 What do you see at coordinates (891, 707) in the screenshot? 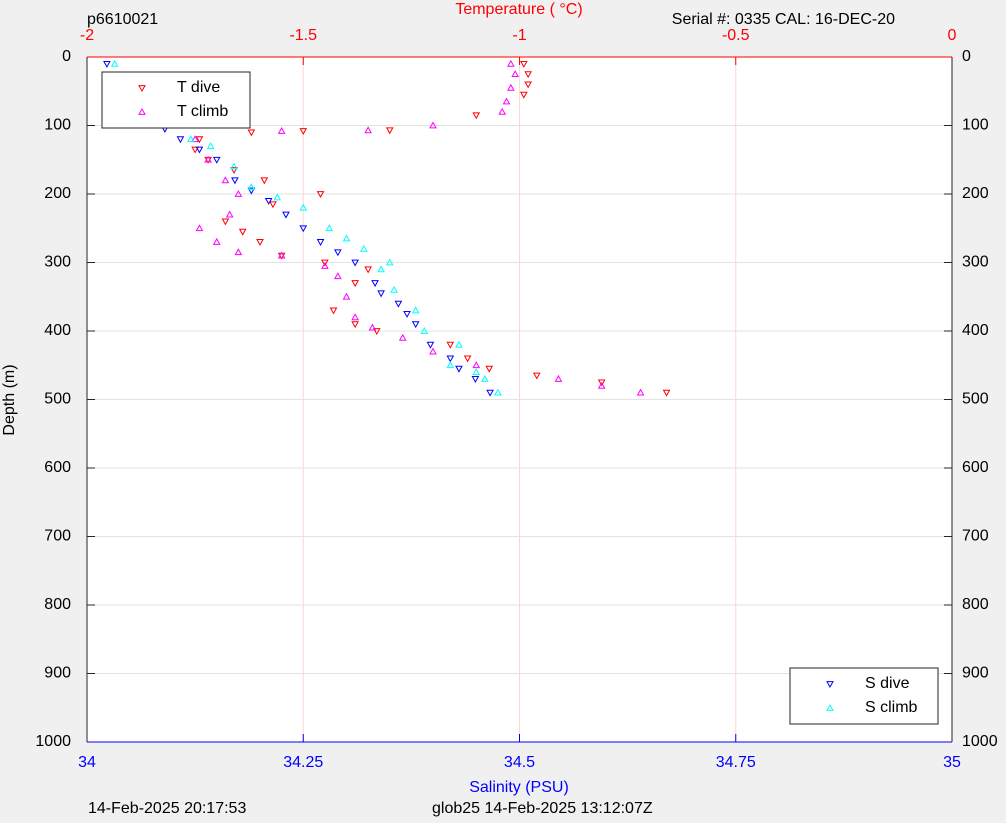
I see `legend-label: S climb` at bounding box center [891, 707].